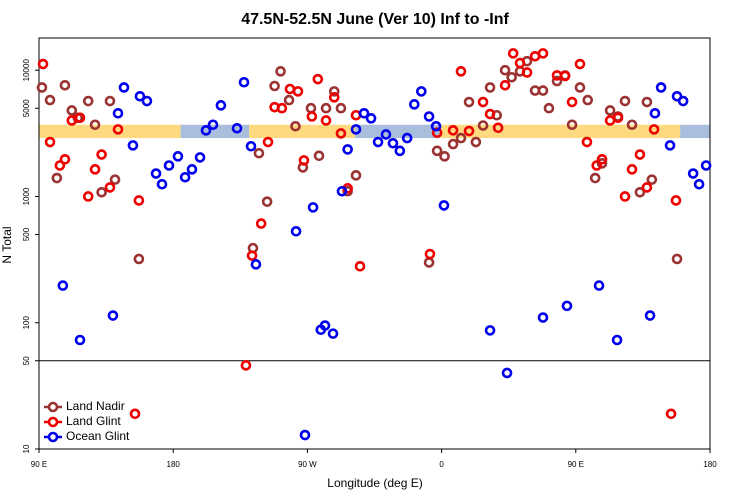 The image size is (750, 500). I want to click on y-axis-label: N Total, so click(7, 244).